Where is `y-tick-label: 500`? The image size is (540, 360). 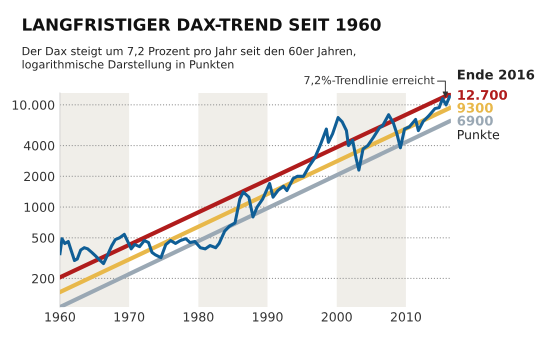
y-tick-label: 500 is located at coordinates (43, 238).